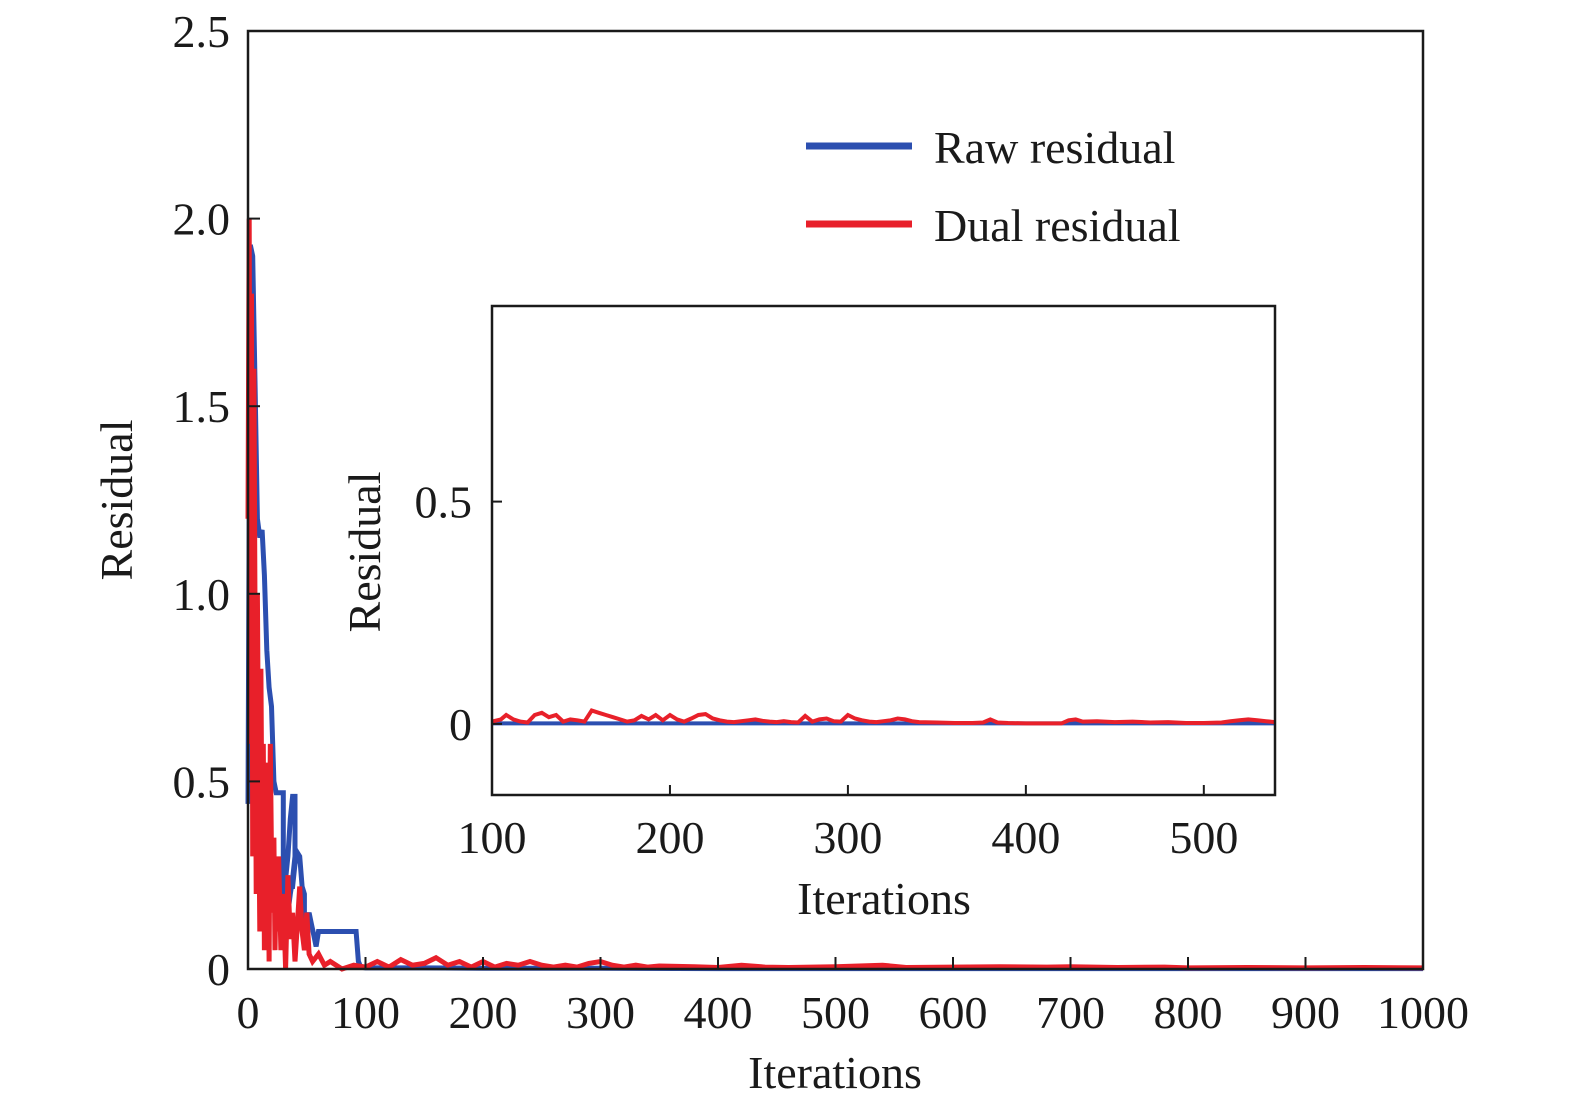 The width and height of the screenshot is (1575, 1111). I want to click on main-x-tick-label: 400, so click(718, 1012).